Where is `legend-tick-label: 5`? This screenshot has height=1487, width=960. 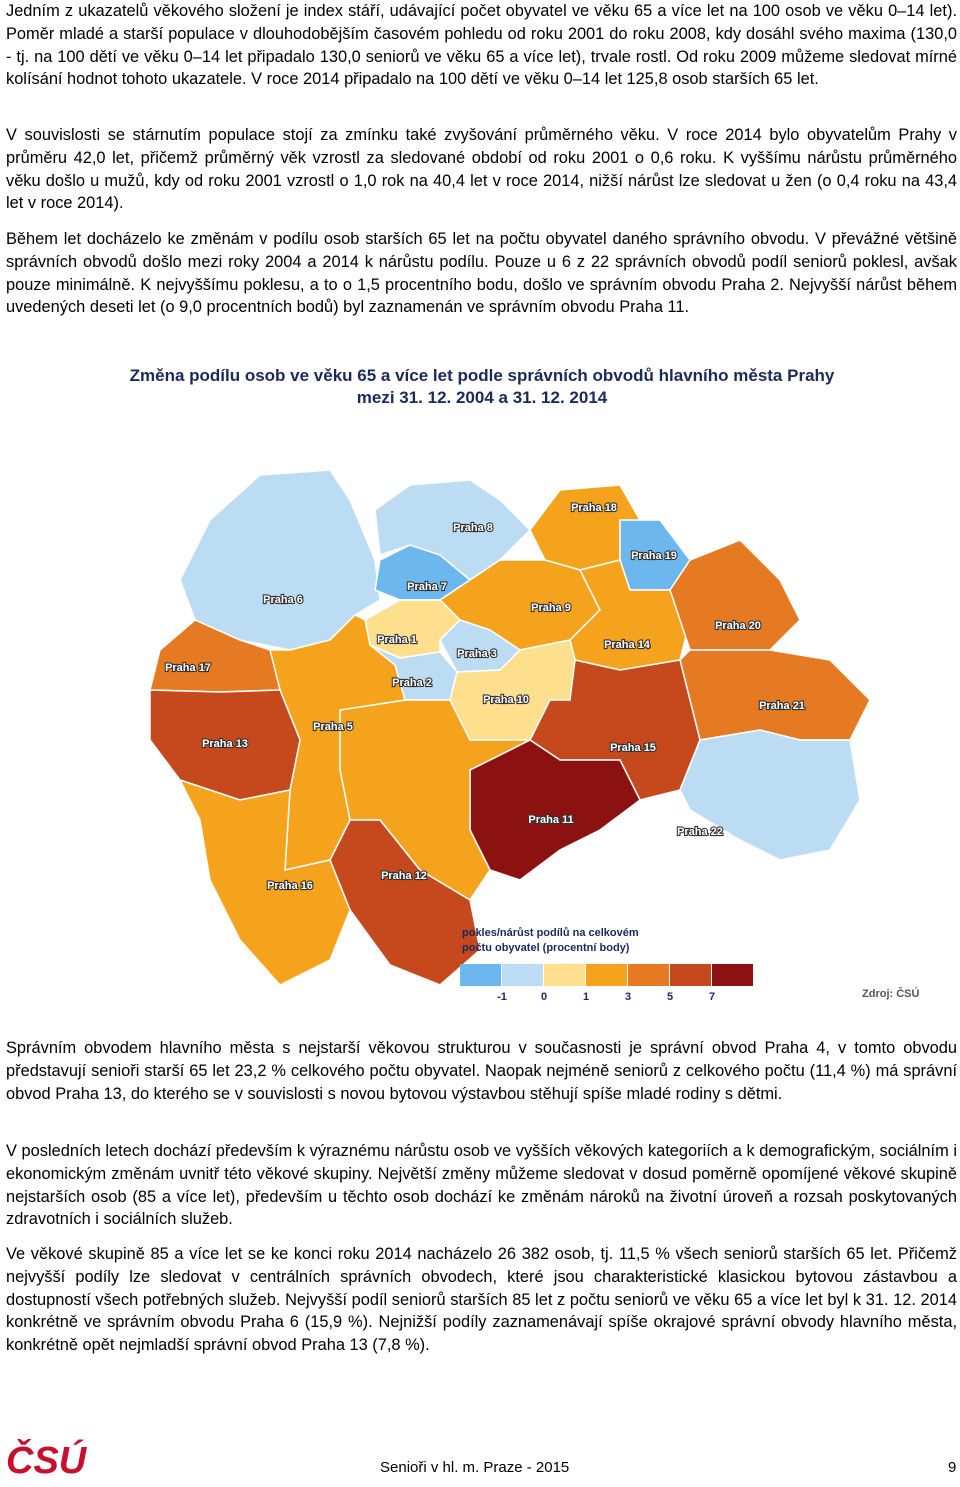
legend-tick-label: 5 is located at coordinates (670, 997).